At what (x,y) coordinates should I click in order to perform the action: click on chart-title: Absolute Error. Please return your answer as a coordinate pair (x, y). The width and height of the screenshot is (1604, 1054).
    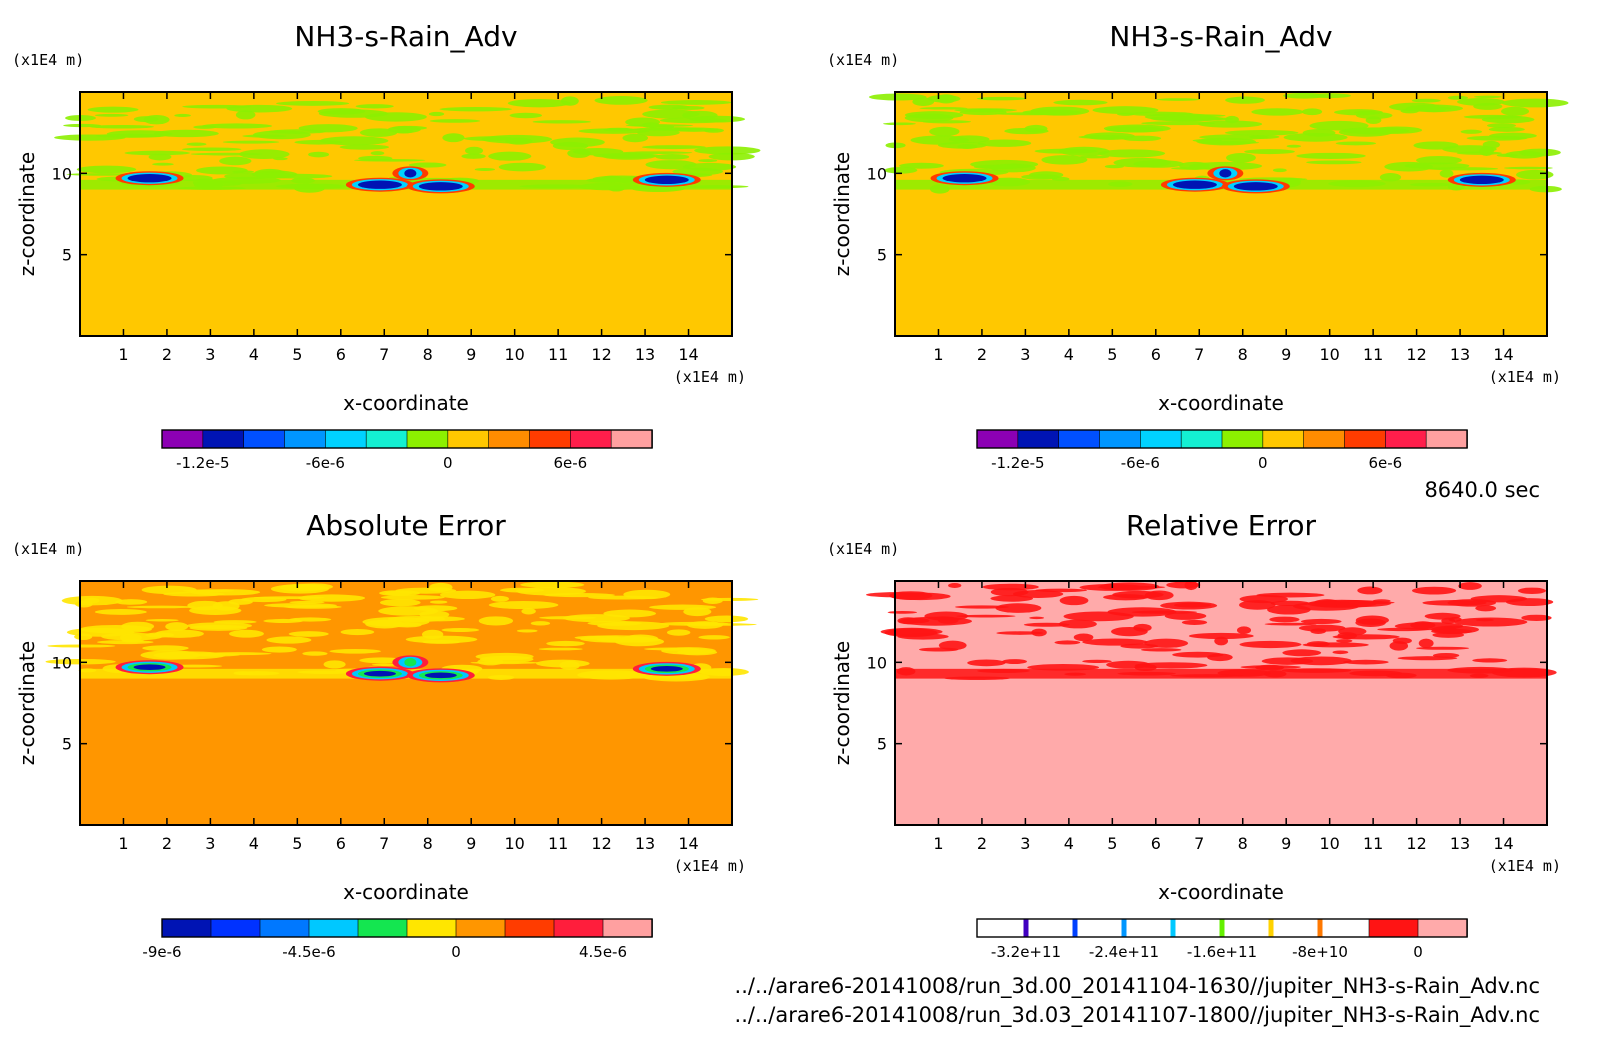
    Looking at the image, I should click on (406, 525).